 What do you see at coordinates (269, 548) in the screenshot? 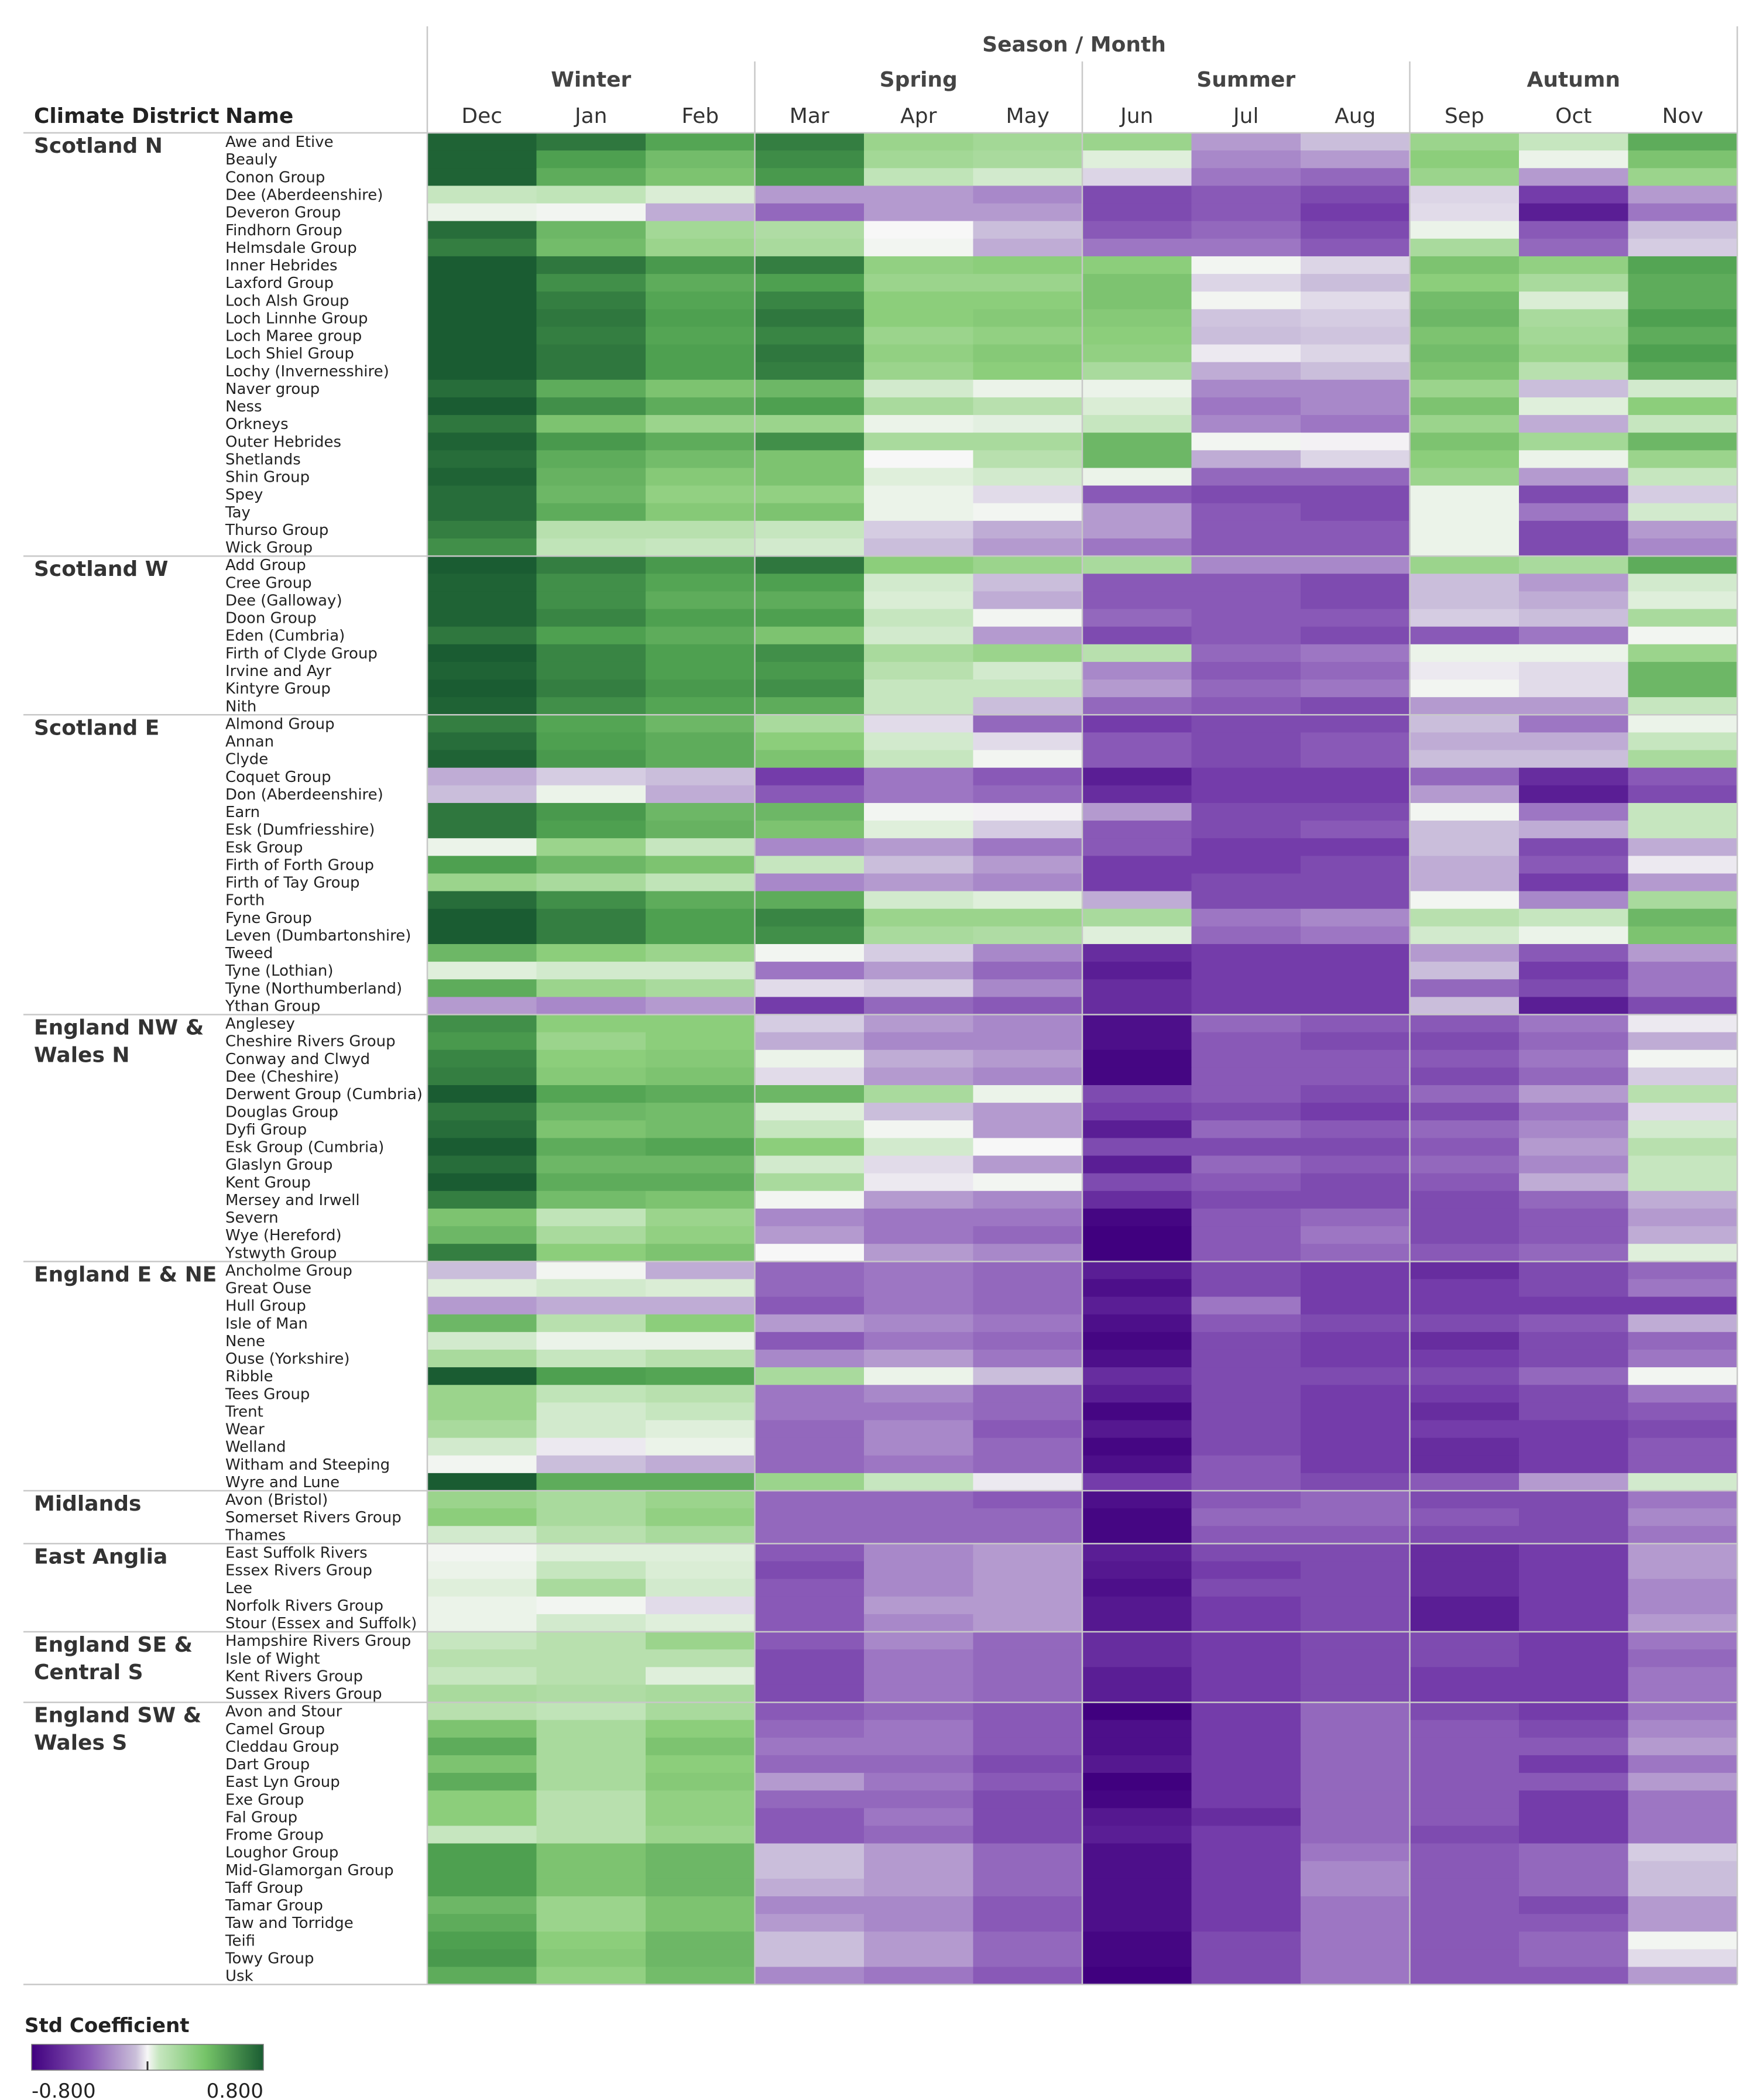
I see `row-label-wick-group: Wick Group` at bounding box center [269, 548].